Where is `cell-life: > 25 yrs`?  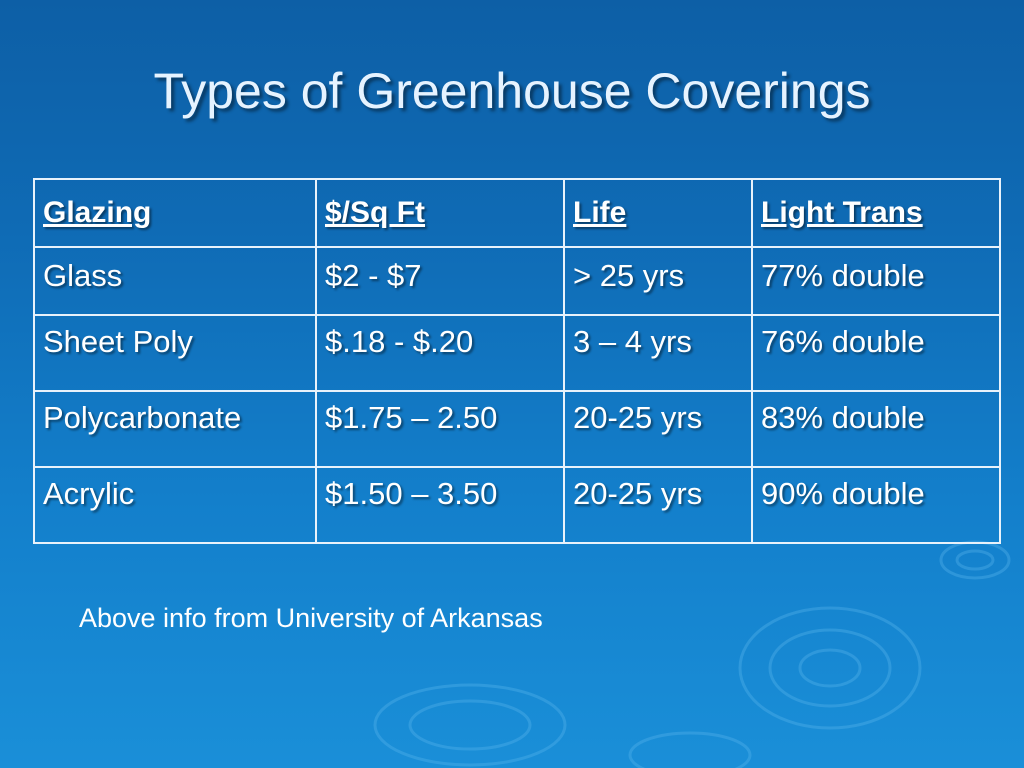 cell-life: > 25 yrs is located at coordinates (658, 281).